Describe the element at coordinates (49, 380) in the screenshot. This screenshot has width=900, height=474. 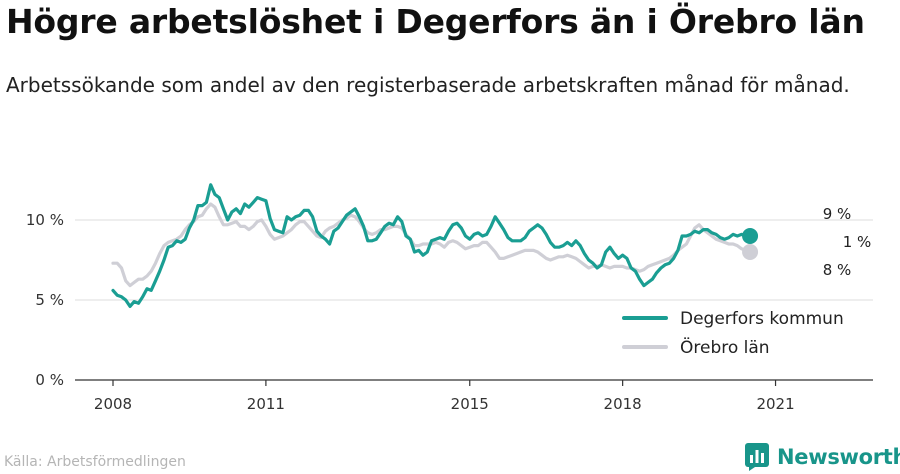
I see `y-tick-label: 0 %` at that location.